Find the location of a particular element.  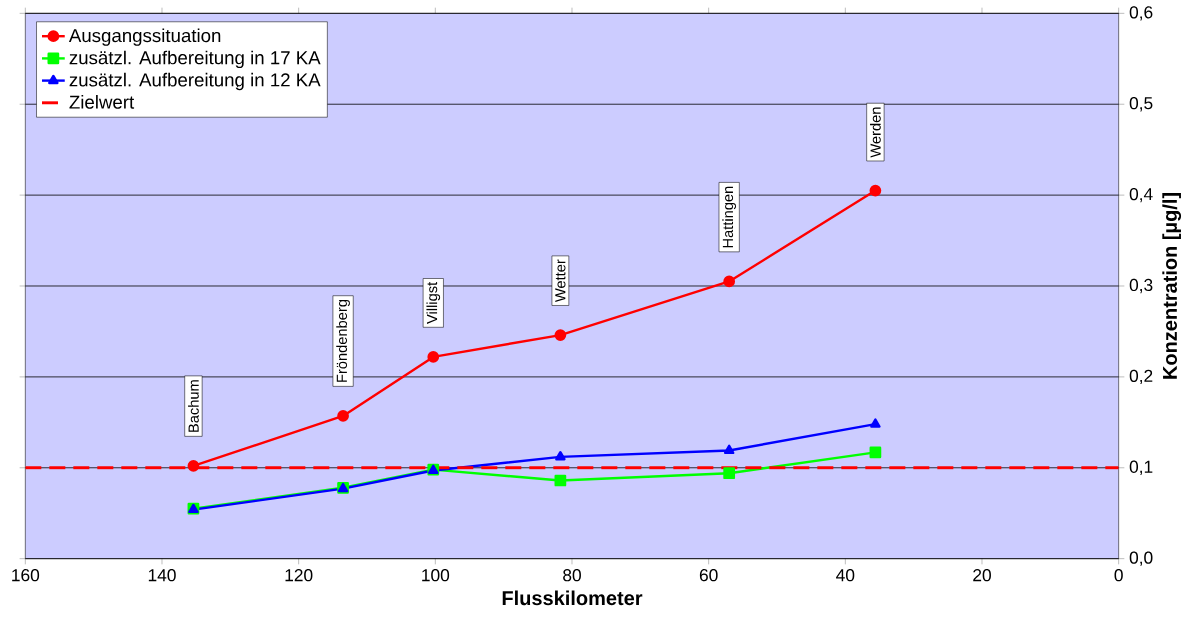

x-tick-label: 120 is located at coordinates (299, 575).